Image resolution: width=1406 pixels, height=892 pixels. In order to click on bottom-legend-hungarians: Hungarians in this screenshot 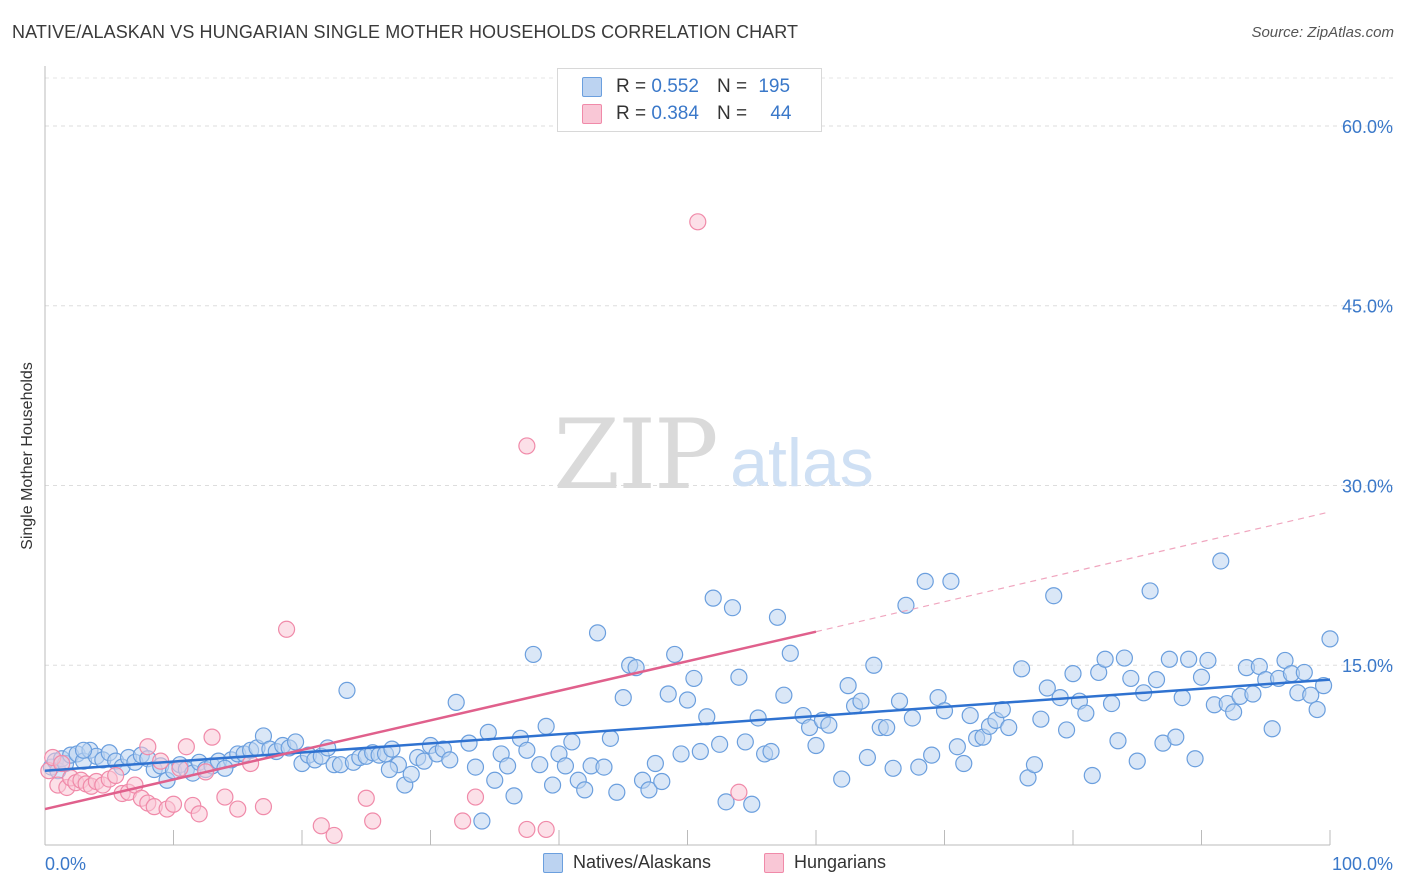, I will do `click(825, 862)`.